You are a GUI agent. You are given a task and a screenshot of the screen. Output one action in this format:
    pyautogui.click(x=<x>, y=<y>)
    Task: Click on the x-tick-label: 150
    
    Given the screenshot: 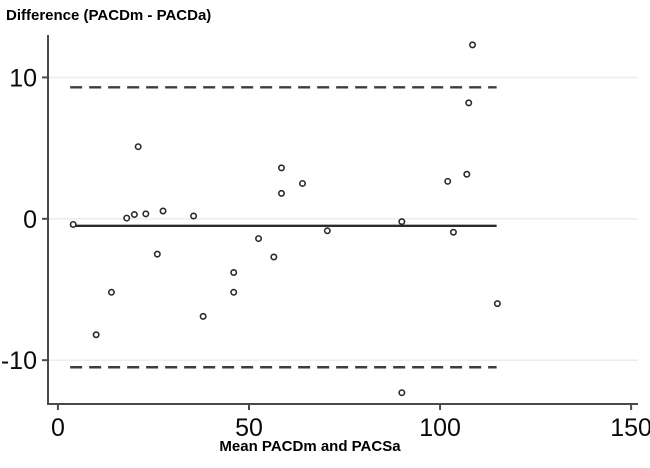 What is the action you would take?
    pyautogui.click(x=630, y=428)
    